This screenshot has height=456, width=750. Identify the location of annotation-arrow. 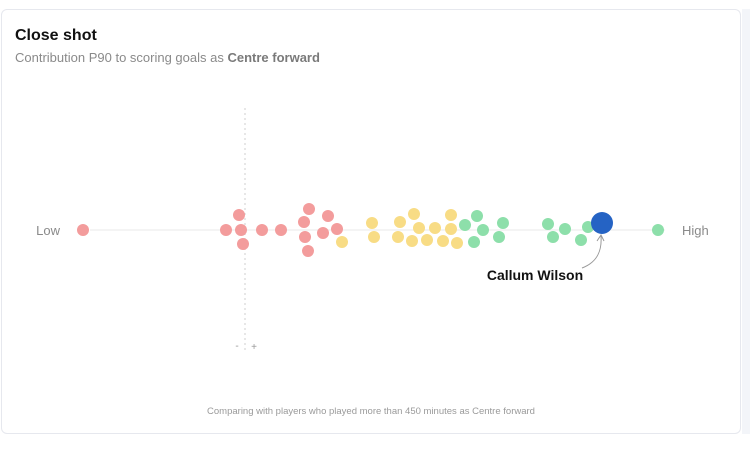
(591, 252).